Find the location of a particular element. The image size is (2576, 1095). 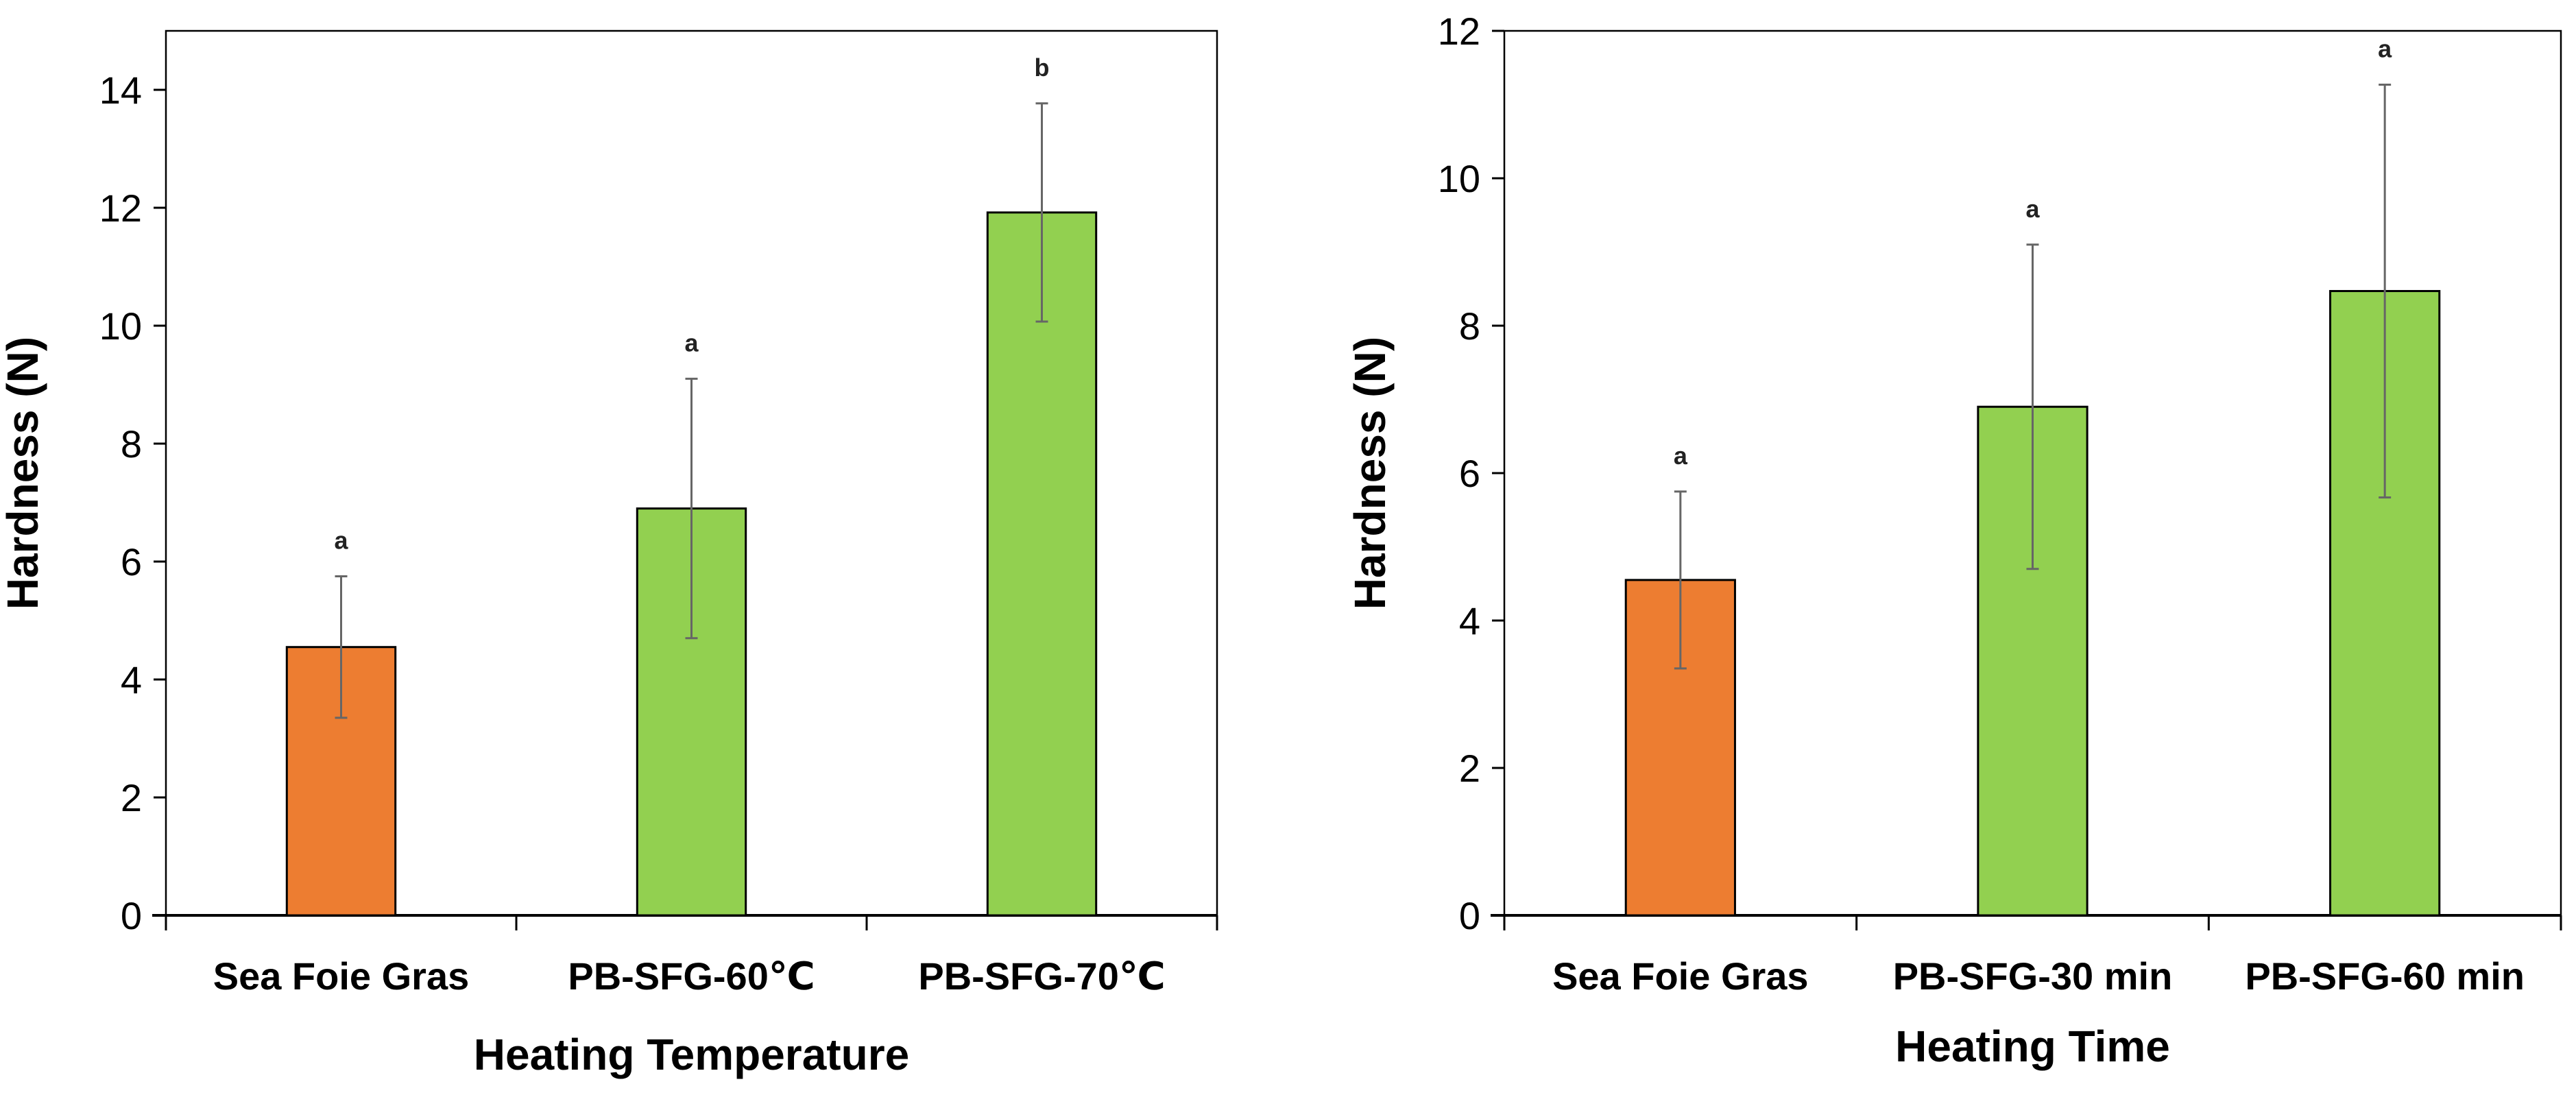

category-label-2: PB-SFG-60℃ is located at coordinates (691, 976).